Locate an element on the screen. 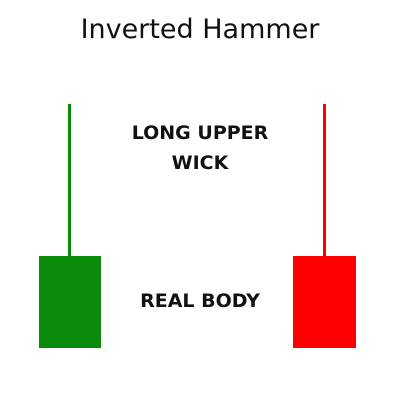 This screenshot has width=400, height=400. long-upper-wick-label: LONG UPPER WICK is located at coordinates (200, 148).